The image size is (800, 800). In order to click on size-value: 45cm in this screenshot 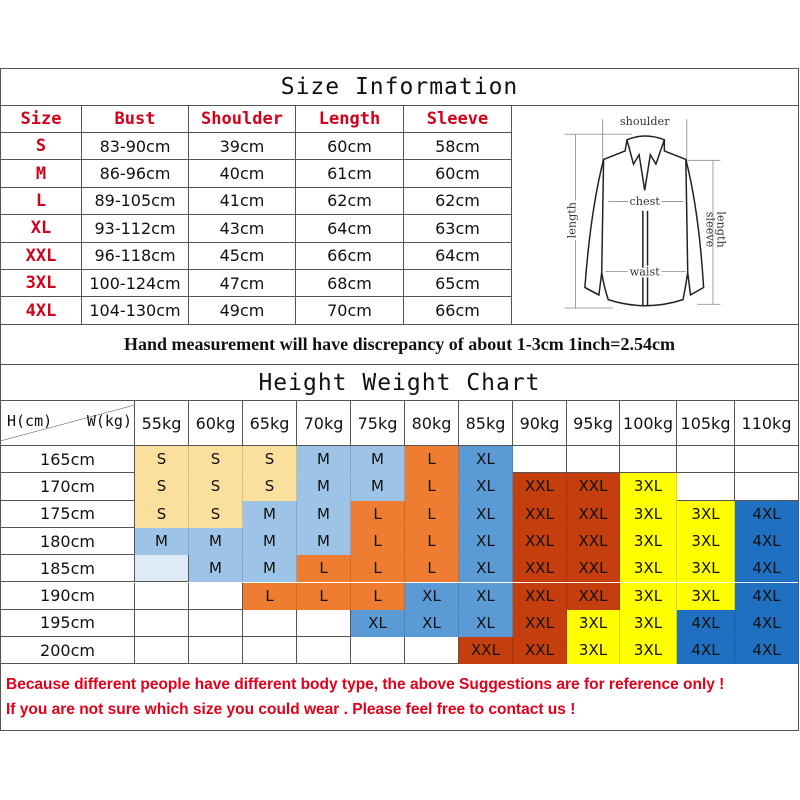, I will do `click(242, 256)`.